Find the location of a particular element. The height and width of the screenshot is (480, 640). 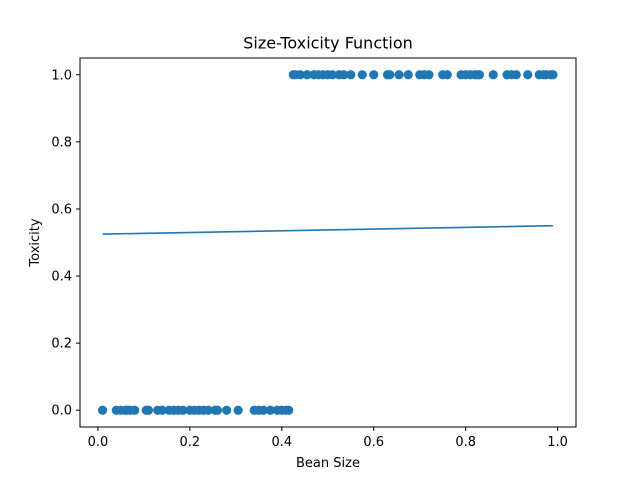

x-tick-label: 1.0 is located at coordinates (557, 442).